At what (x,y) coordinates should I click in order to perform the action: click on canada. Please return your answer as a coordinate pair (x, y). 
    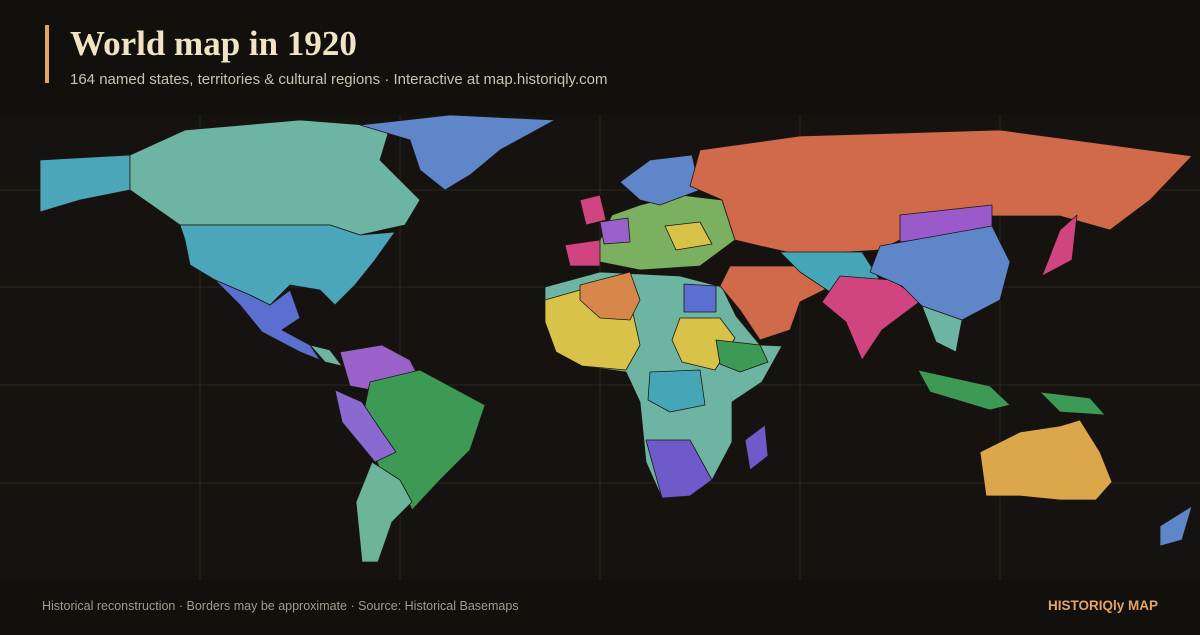
    Looking at the image, I should click on (275, 177).